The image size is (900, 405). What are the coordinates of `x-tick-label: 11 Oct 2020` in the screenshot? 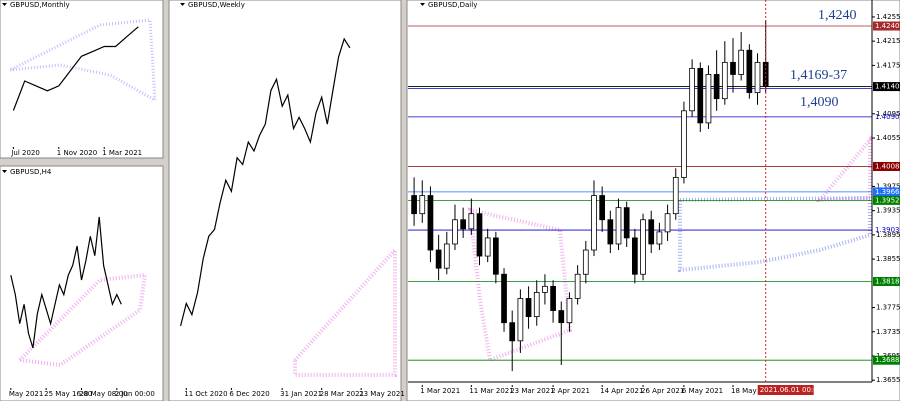 It's located at (205, 394).